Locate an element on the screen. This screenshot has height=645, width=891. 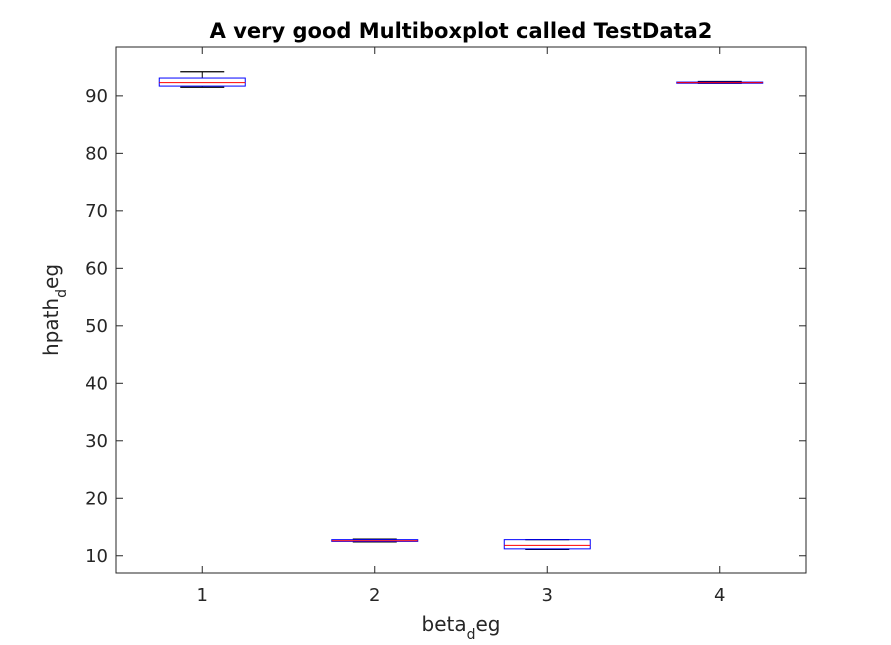
y-axis-label-tail: eg is located at coordinates (51, 276).